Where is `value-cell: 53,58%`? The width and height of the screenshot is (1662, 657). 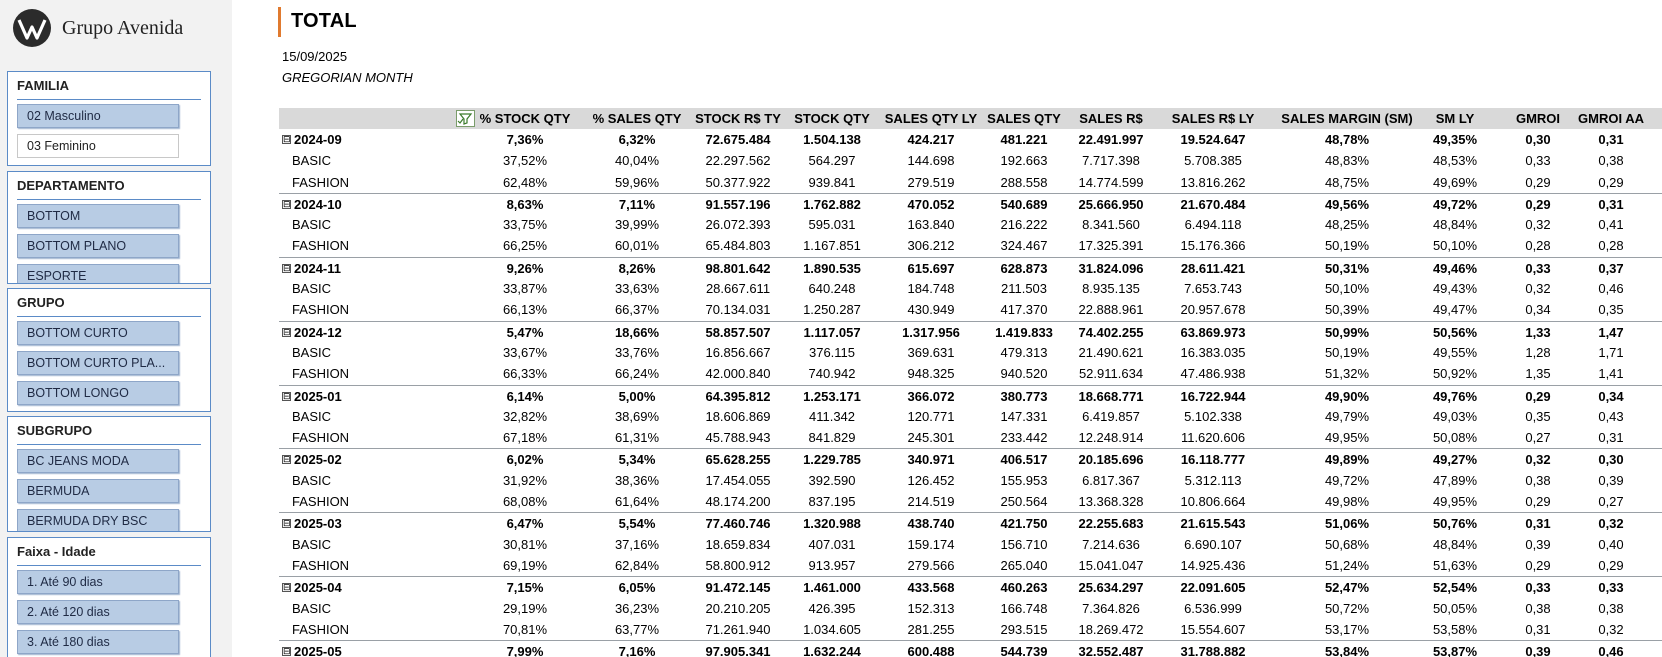
value-cell: 53,58% is located at coordinates (1455, 629).